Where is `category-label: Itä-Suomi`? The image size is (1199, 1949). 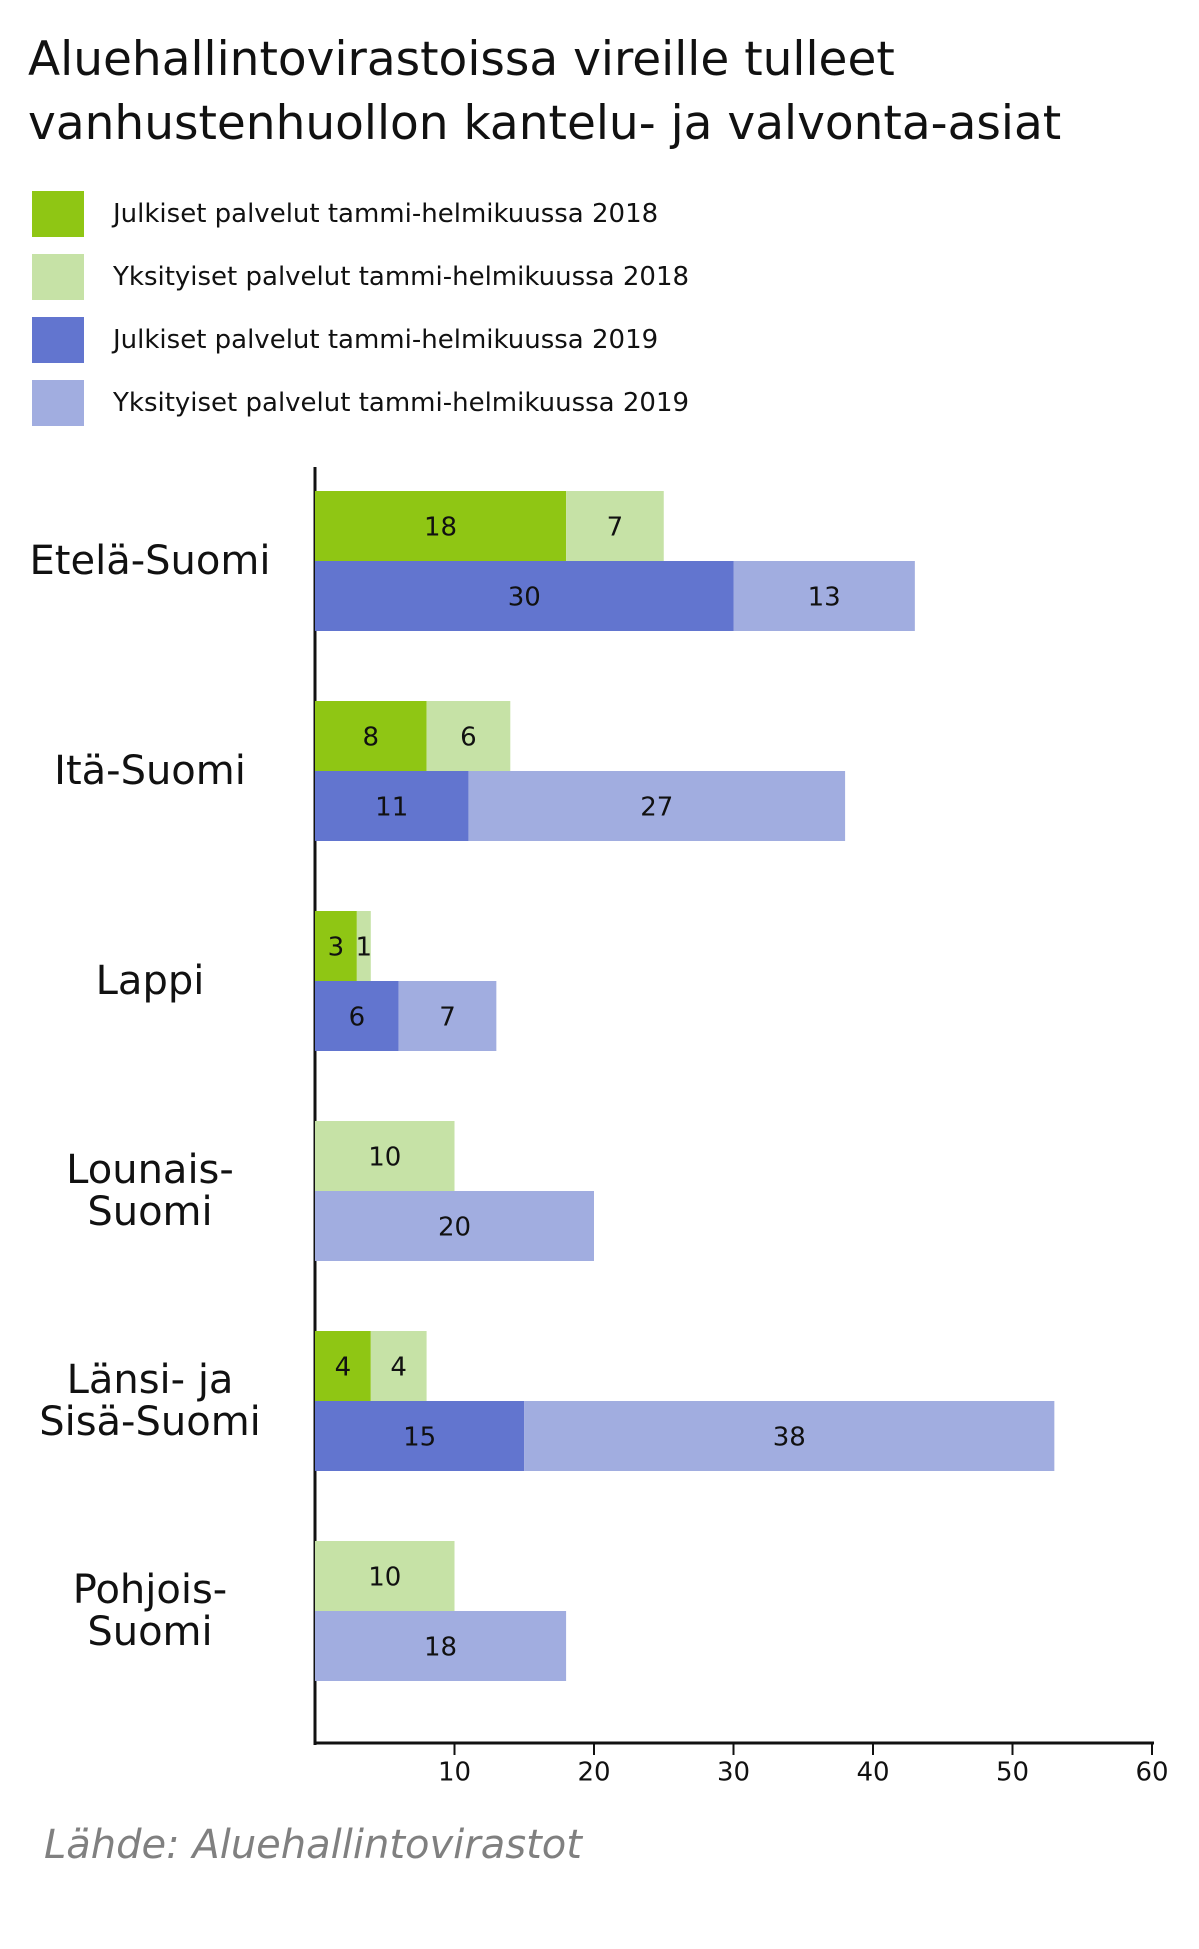
category-label: Itä-Suomi is located at coordinates (150, 771).